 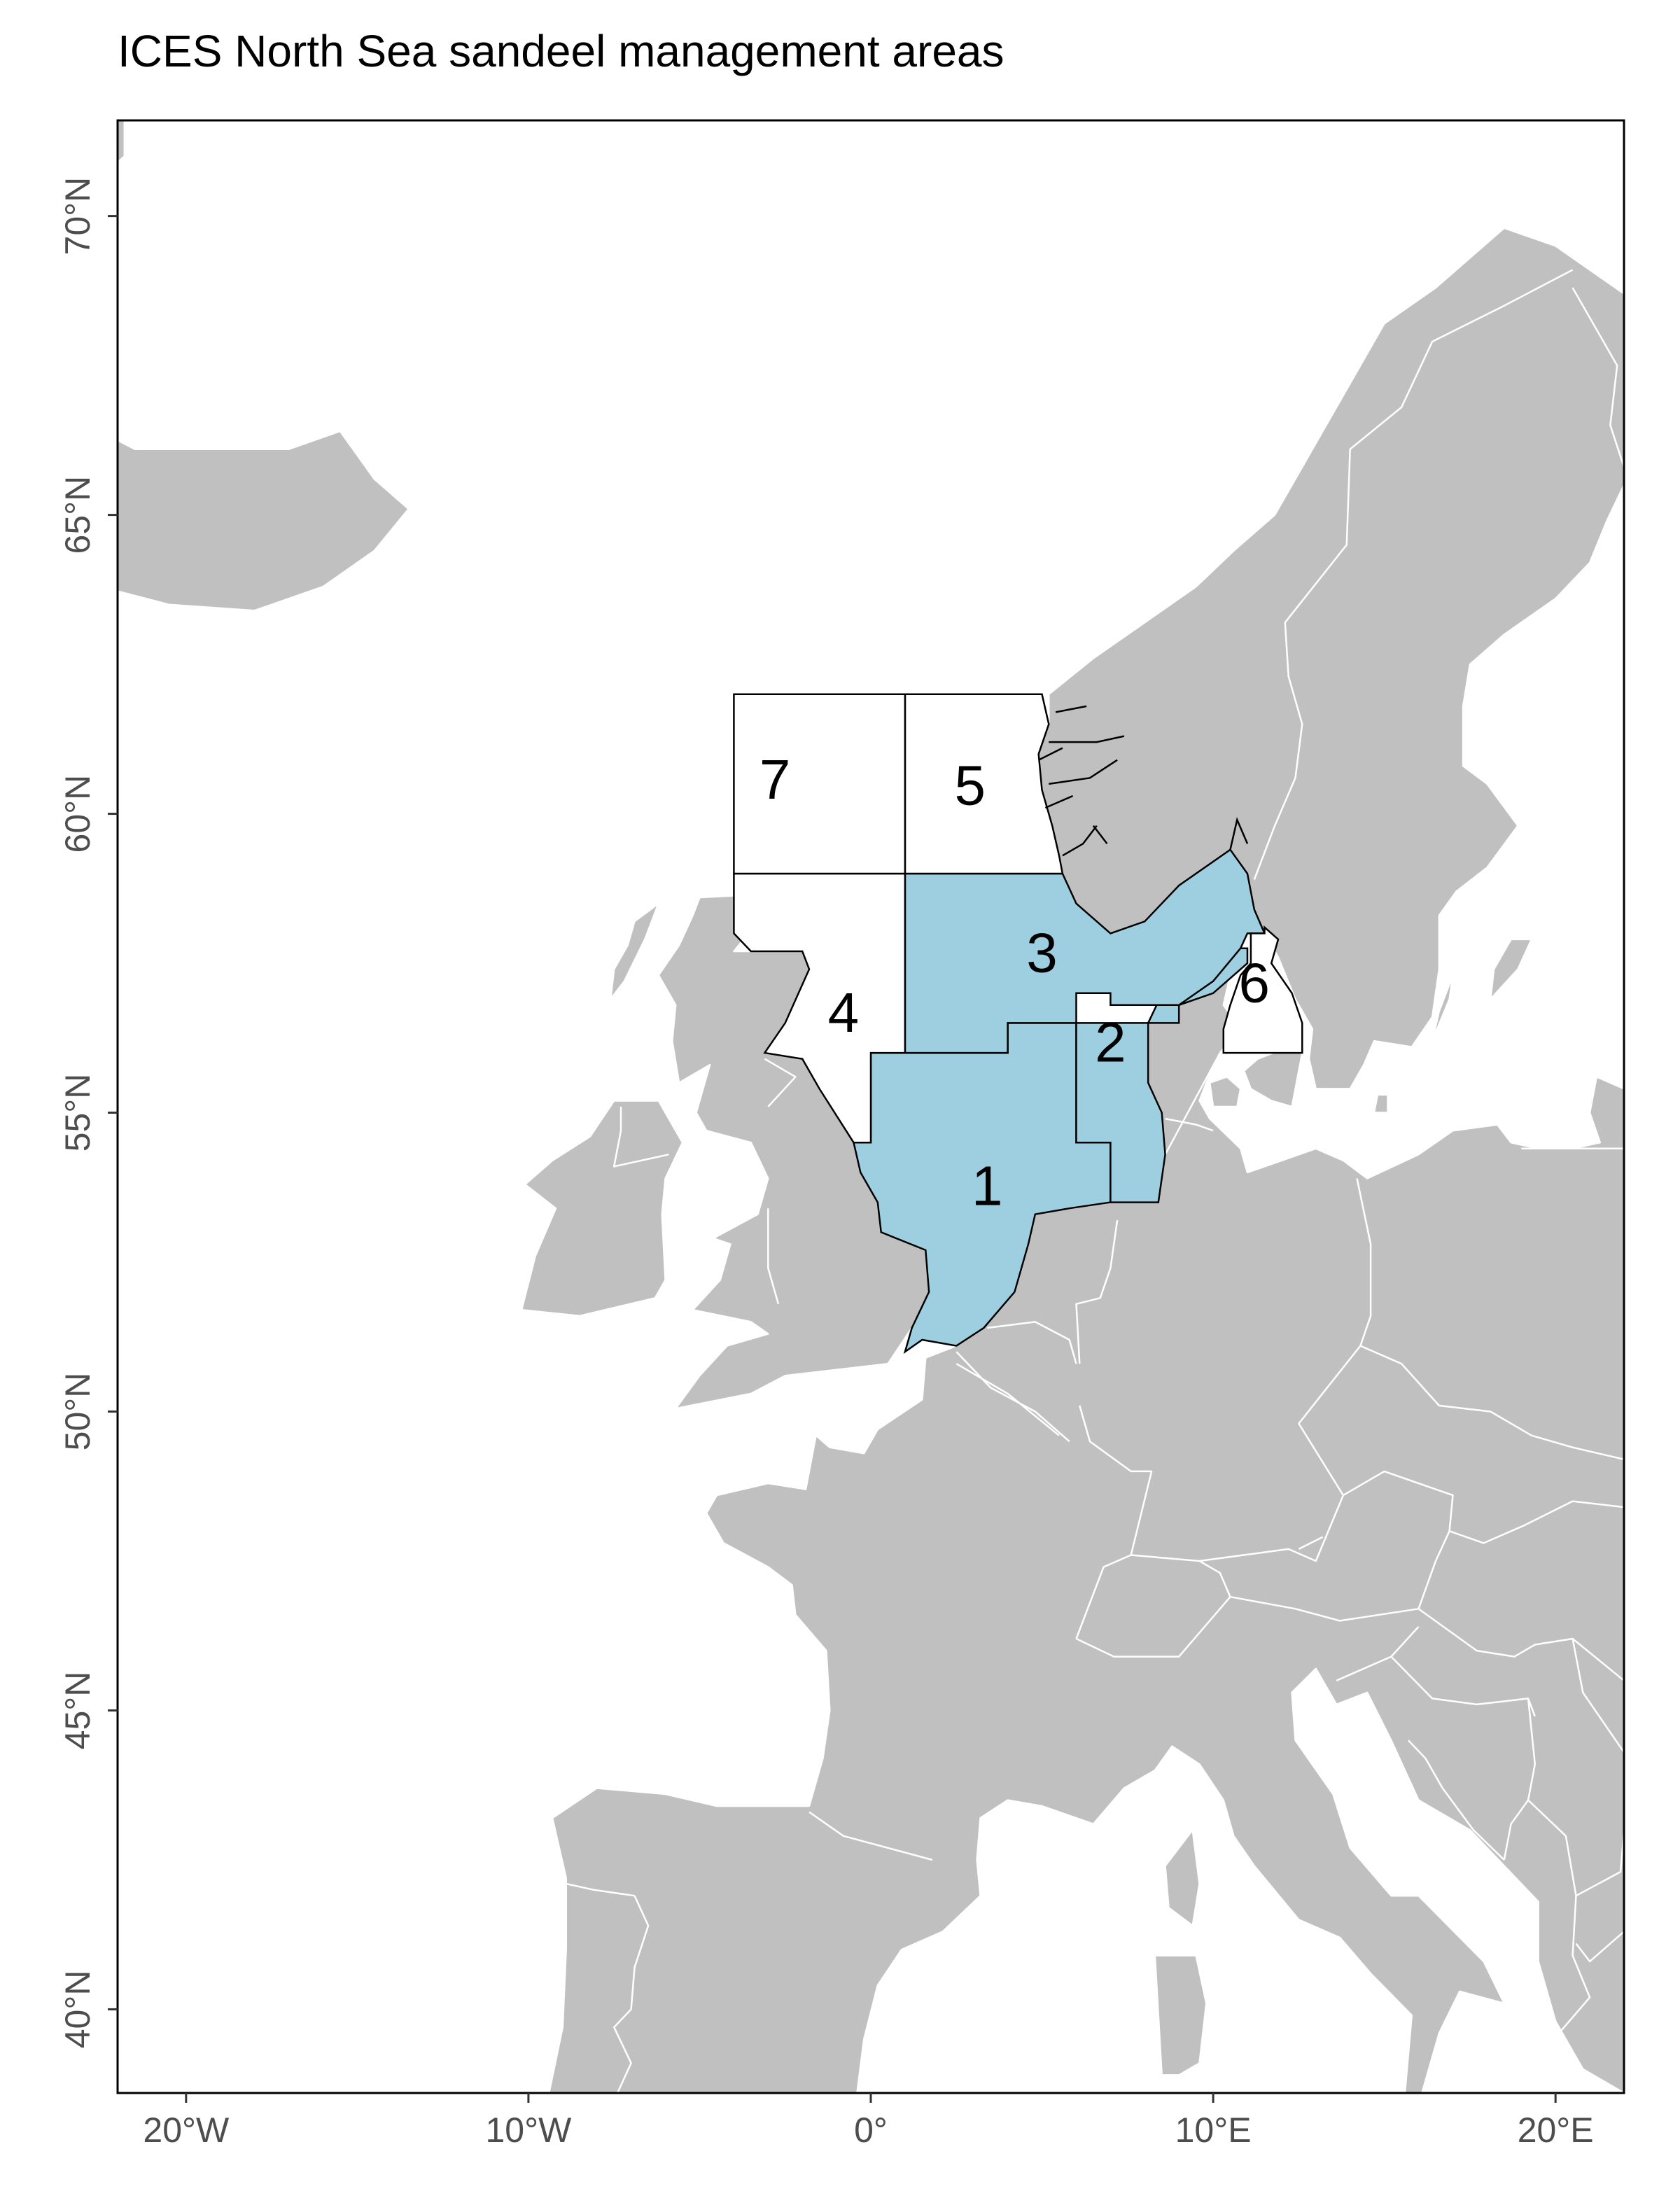 What do you see at coordinates (1254, 982) in the screenshot?
I see `area-label-6: 6` at bounding box center [1254, 982].